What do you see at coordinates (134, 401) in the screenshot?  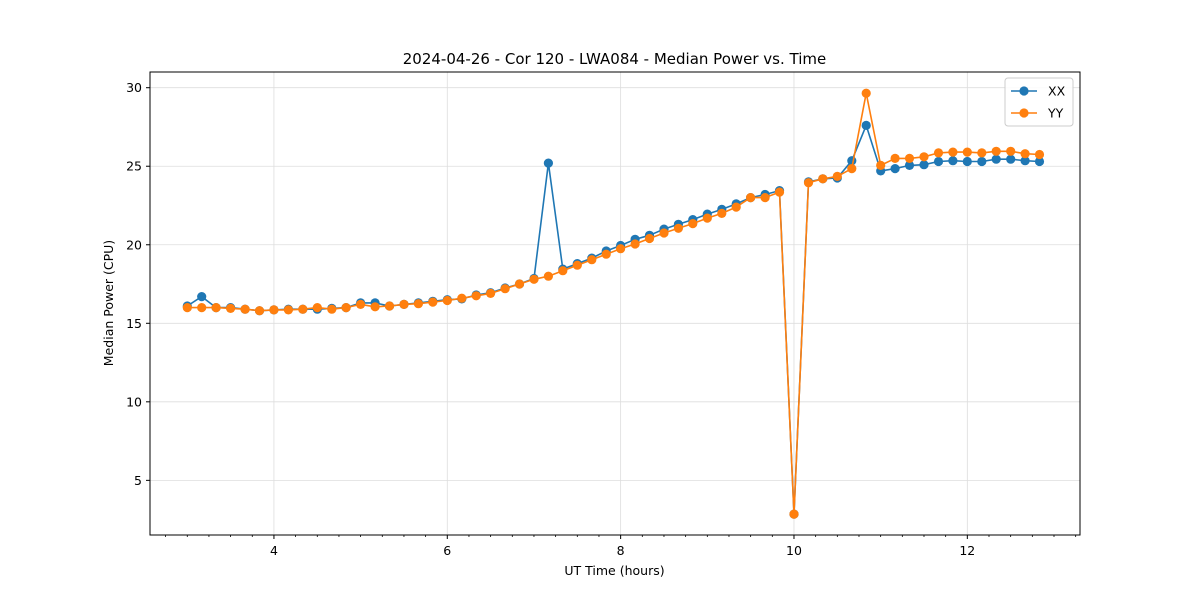 I see `y-tick-label: 10` at bounding box center [134, 401].